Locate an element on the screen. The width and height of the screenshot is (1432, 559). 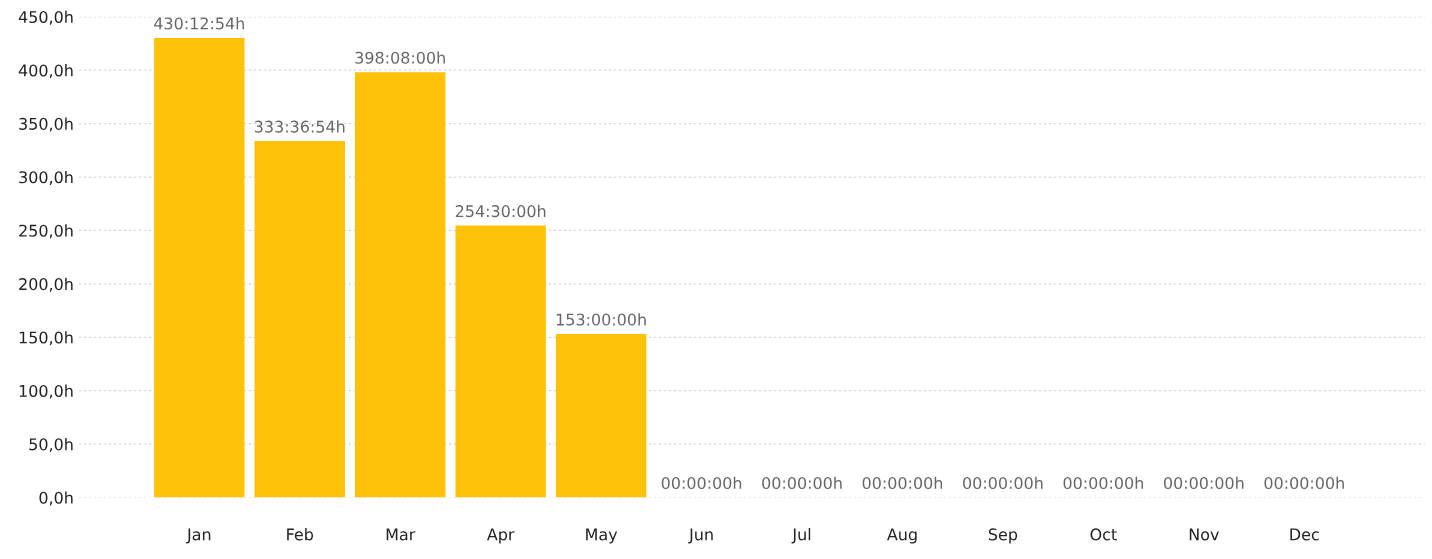
y-tick-label: 300,0h is located at coordinates (46, 177).